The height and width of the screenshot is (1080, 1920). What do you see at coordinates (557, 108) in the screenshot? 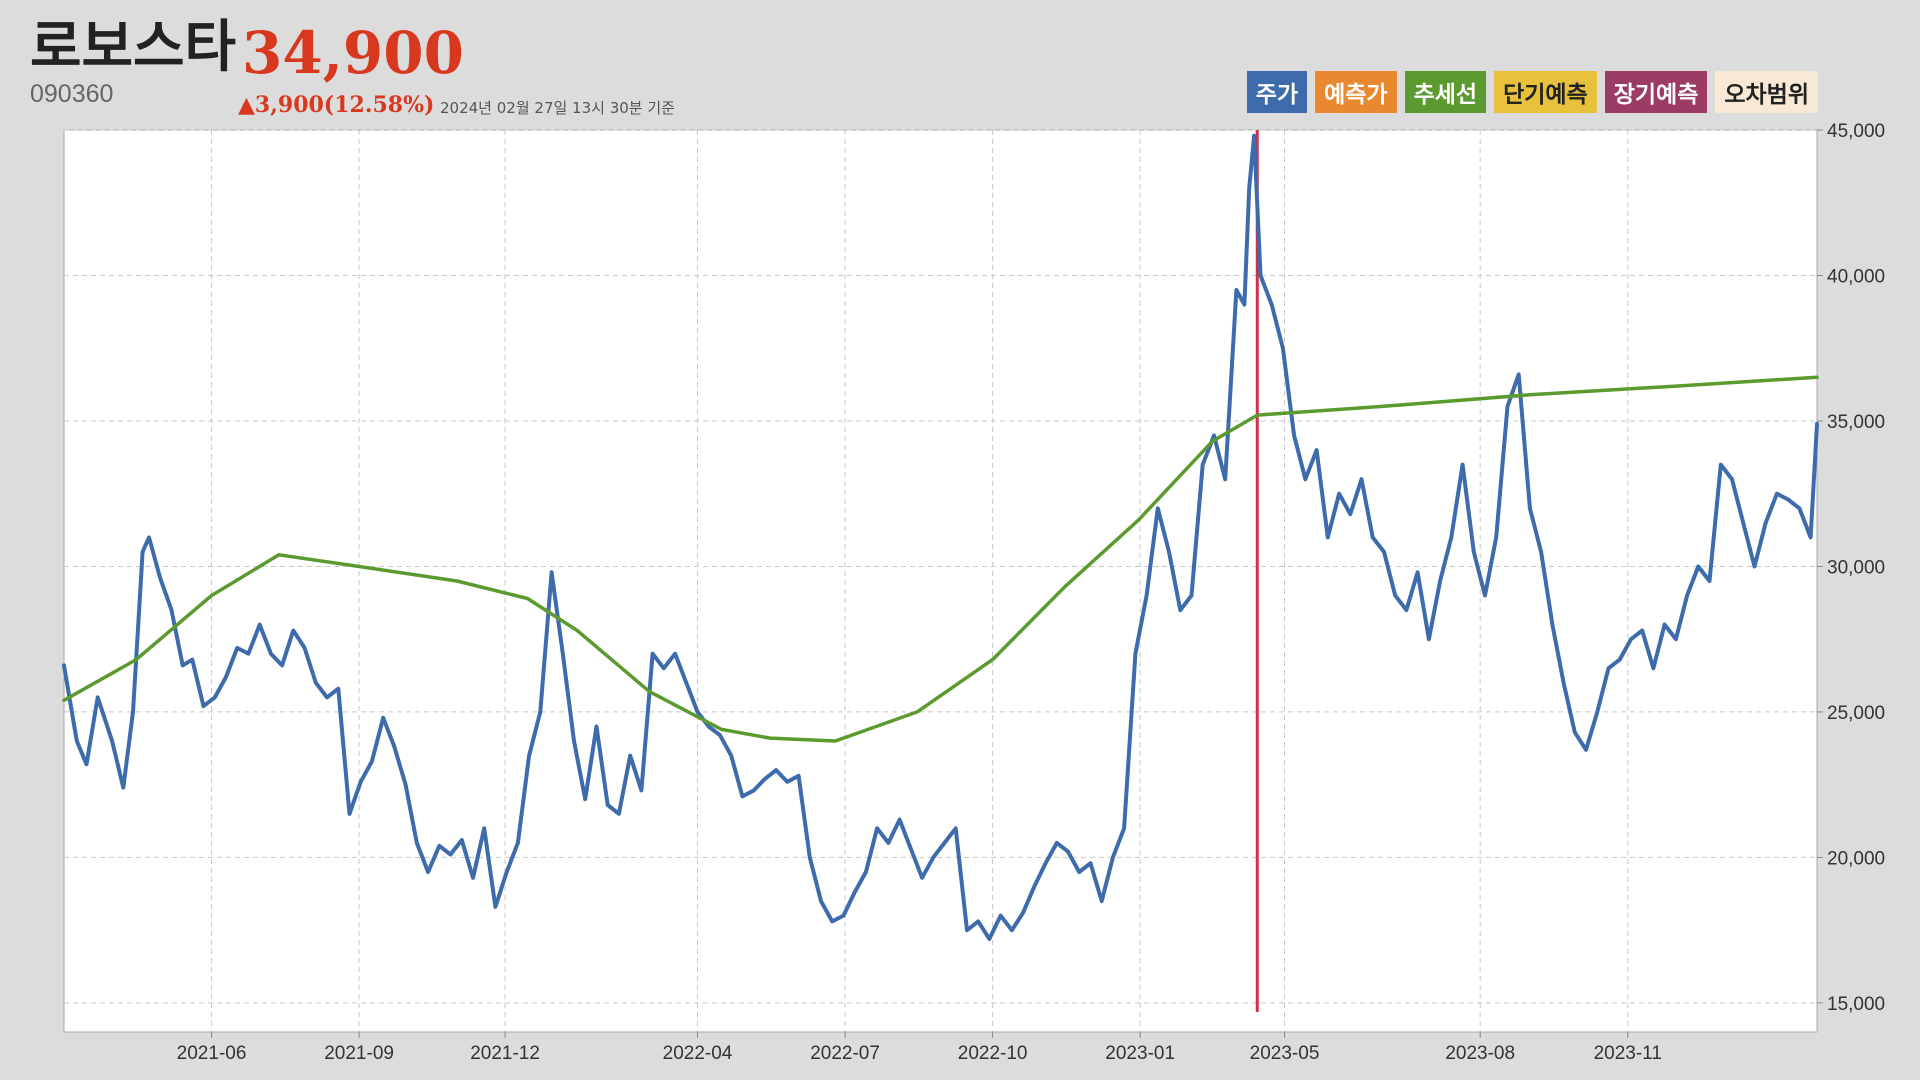
I see `price-timestamp: 2024년 02월 27일 13시 30분 기준` at bounding box center [557, 108].